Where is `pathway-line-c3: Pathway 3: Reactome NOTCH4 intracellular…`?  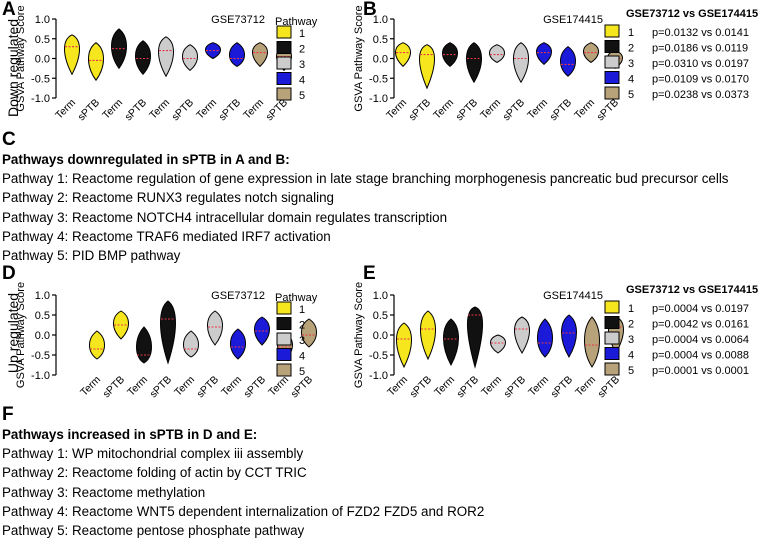
pathway-line-c3: Pathway 3: Reactome NOTCH4 intracellular… is located at coordinates (225, 217).